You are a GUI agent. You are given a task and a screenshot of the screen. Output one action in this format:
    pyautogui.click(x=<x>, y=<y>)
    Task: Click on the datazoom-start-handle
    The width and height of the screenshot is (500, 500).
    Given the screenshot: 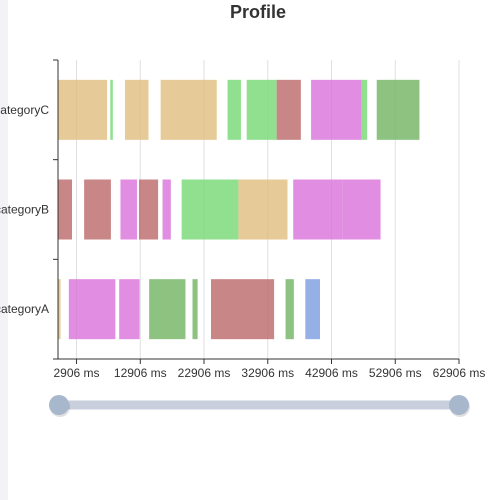 What is the action you would take?
    pyautogui.click(x=59, y=405)
    